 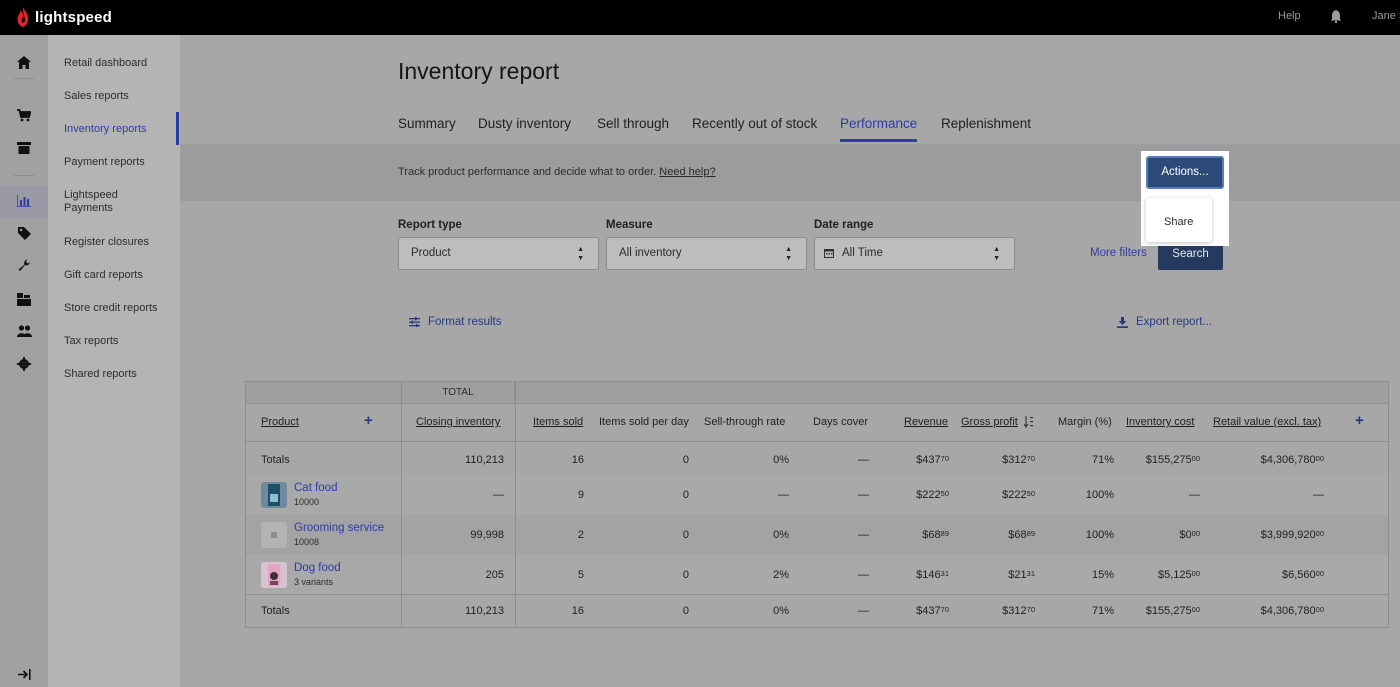 What do you see at coordinates (525, 123) in the screenshot?
I see `tab-dusty-inventory: Dusty inventory` at bounding box center [525, 123].